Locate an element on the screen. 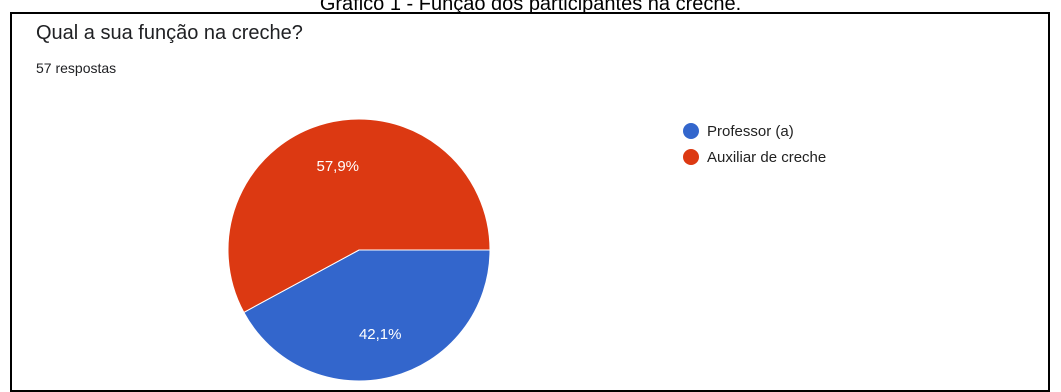 Image resolution: width=1061 pixels, height=392 pixels. legend-item-professor: Professor (a) is located at coordinates (754, 131).